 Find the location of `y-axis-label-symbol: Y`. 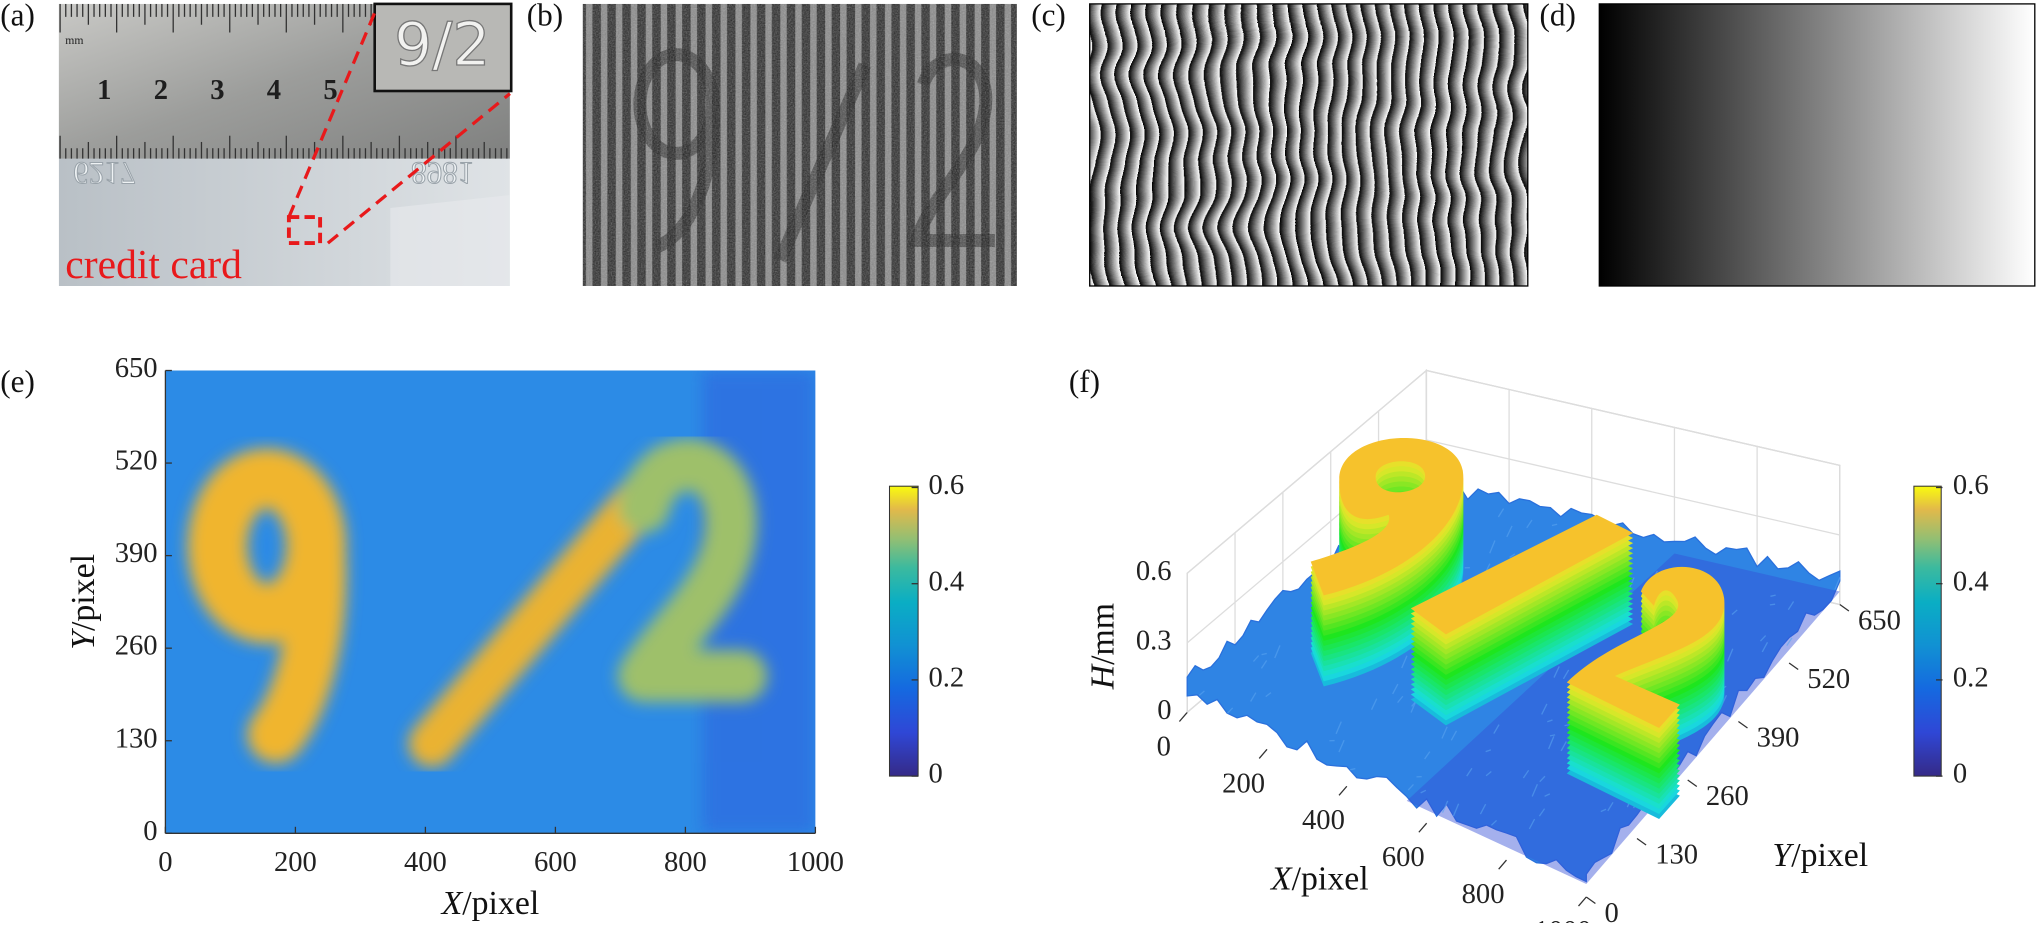

y-axis-label-symbol: Y is located at coordinates (83, 639).